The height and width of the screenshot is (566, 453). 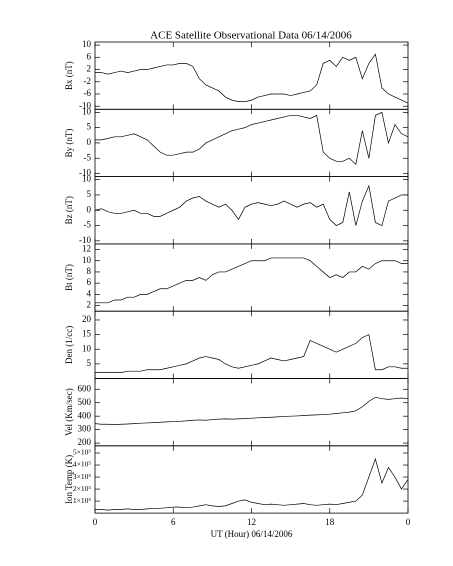 I want to click on y-tick-label: 200, so click(x=85, y=442).